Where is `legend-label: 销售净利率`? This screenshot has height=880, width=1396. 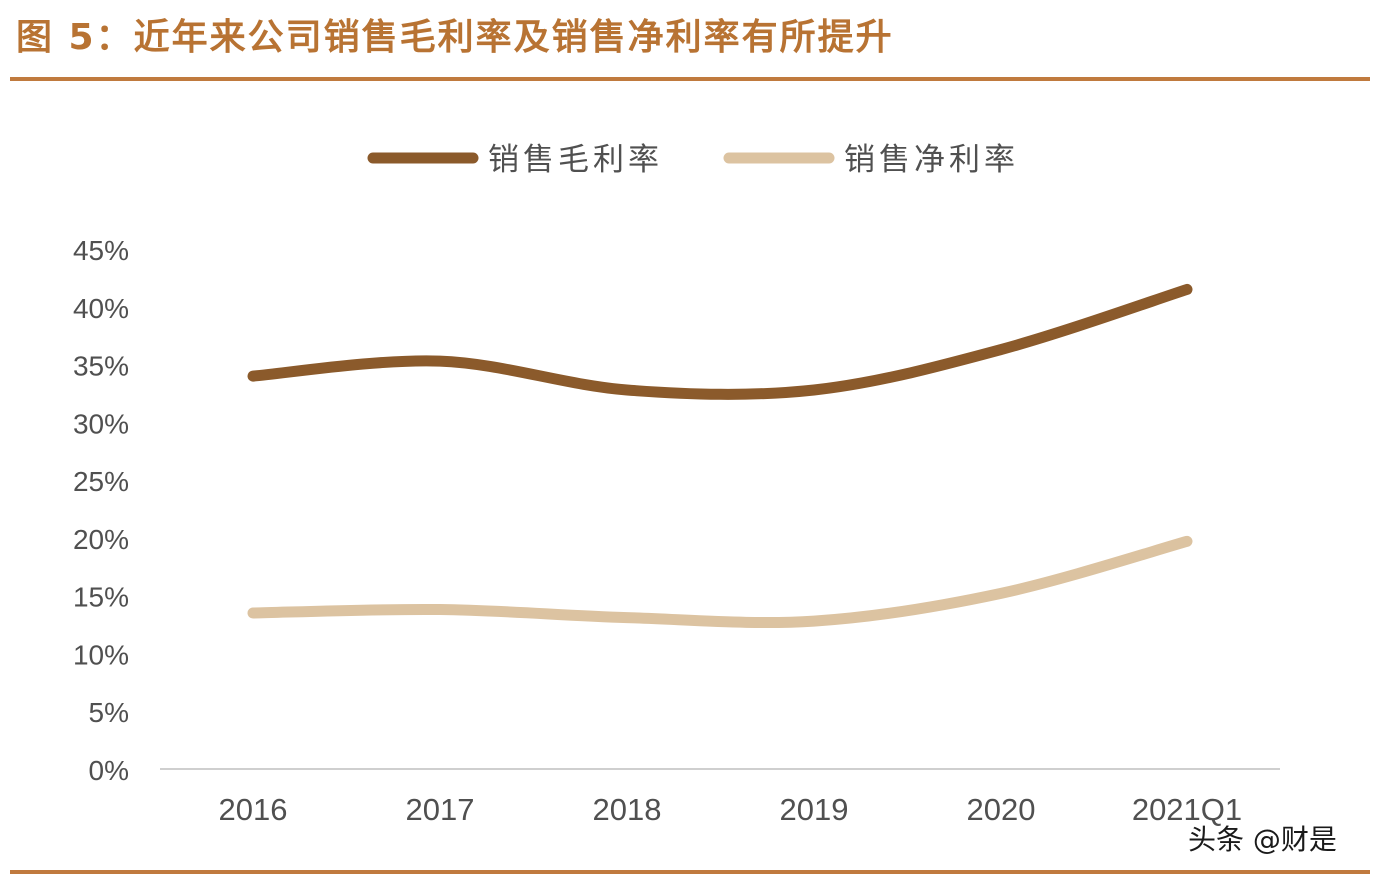
legend-label: 销售净利率 is located at coordinates (931, 160).